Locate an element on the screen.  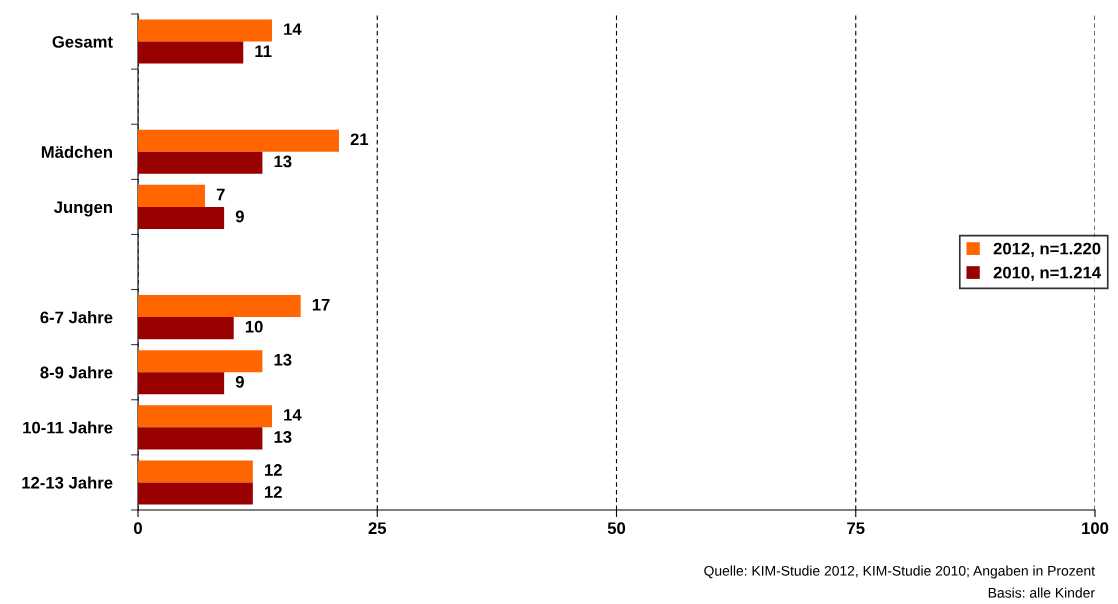
y-tick-label: 12-13 Jahre is located at coordinates (67, 482).